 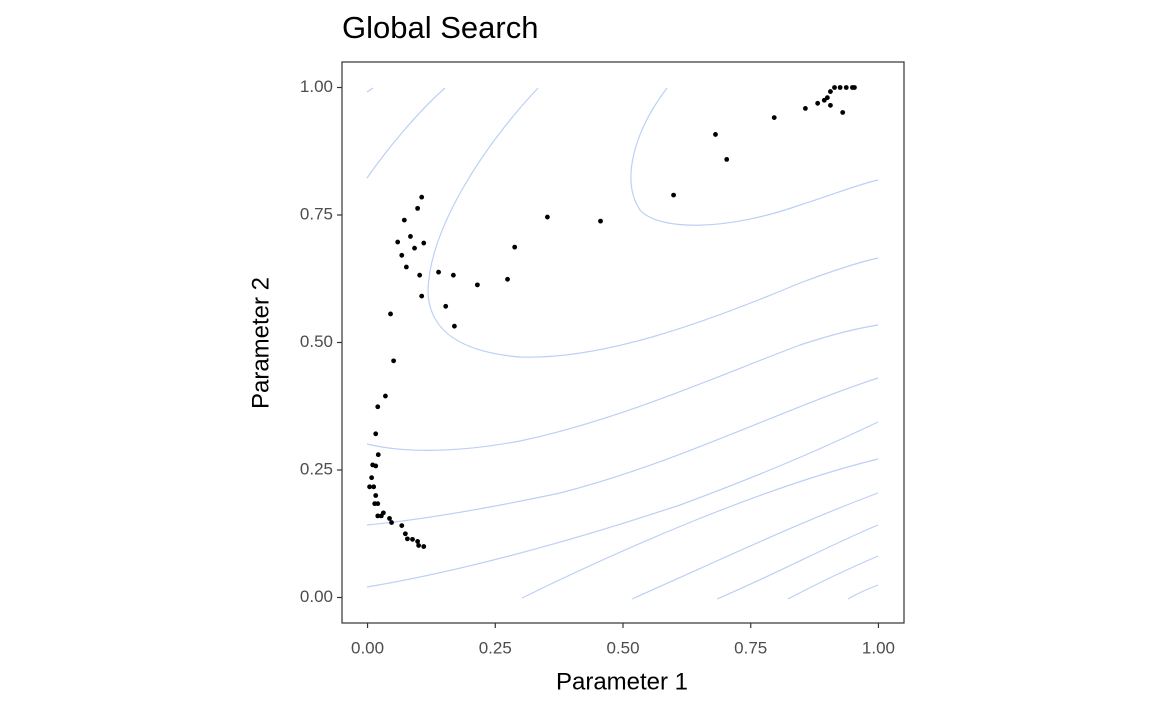 What do you see at coordinates (750, 647) in the screenshot?
I see `x-tick-label: 0.75` at bounding box center [750, 647].